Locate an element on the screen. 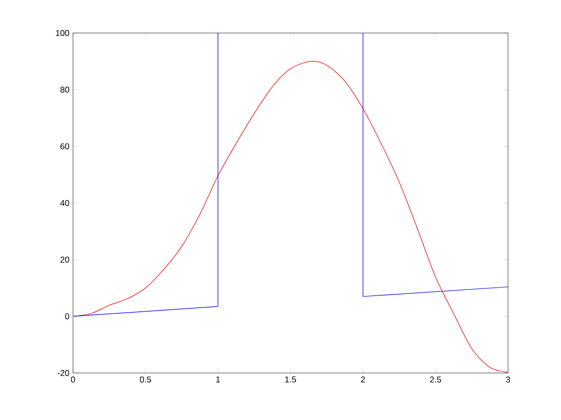 The width and height of the screenshot is (561, 420). y-tick-label: -20 is located at coordinates (64, 373).